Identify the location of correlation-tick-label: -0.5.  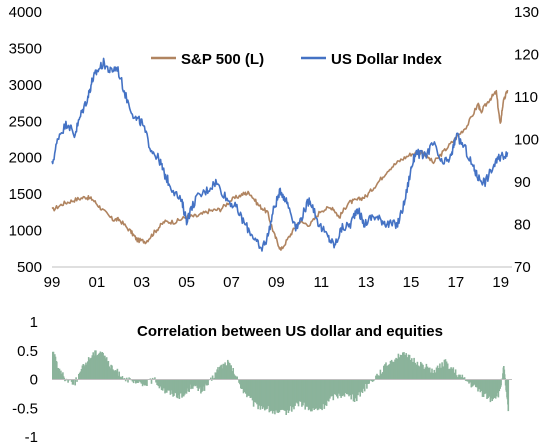
(25, 408).